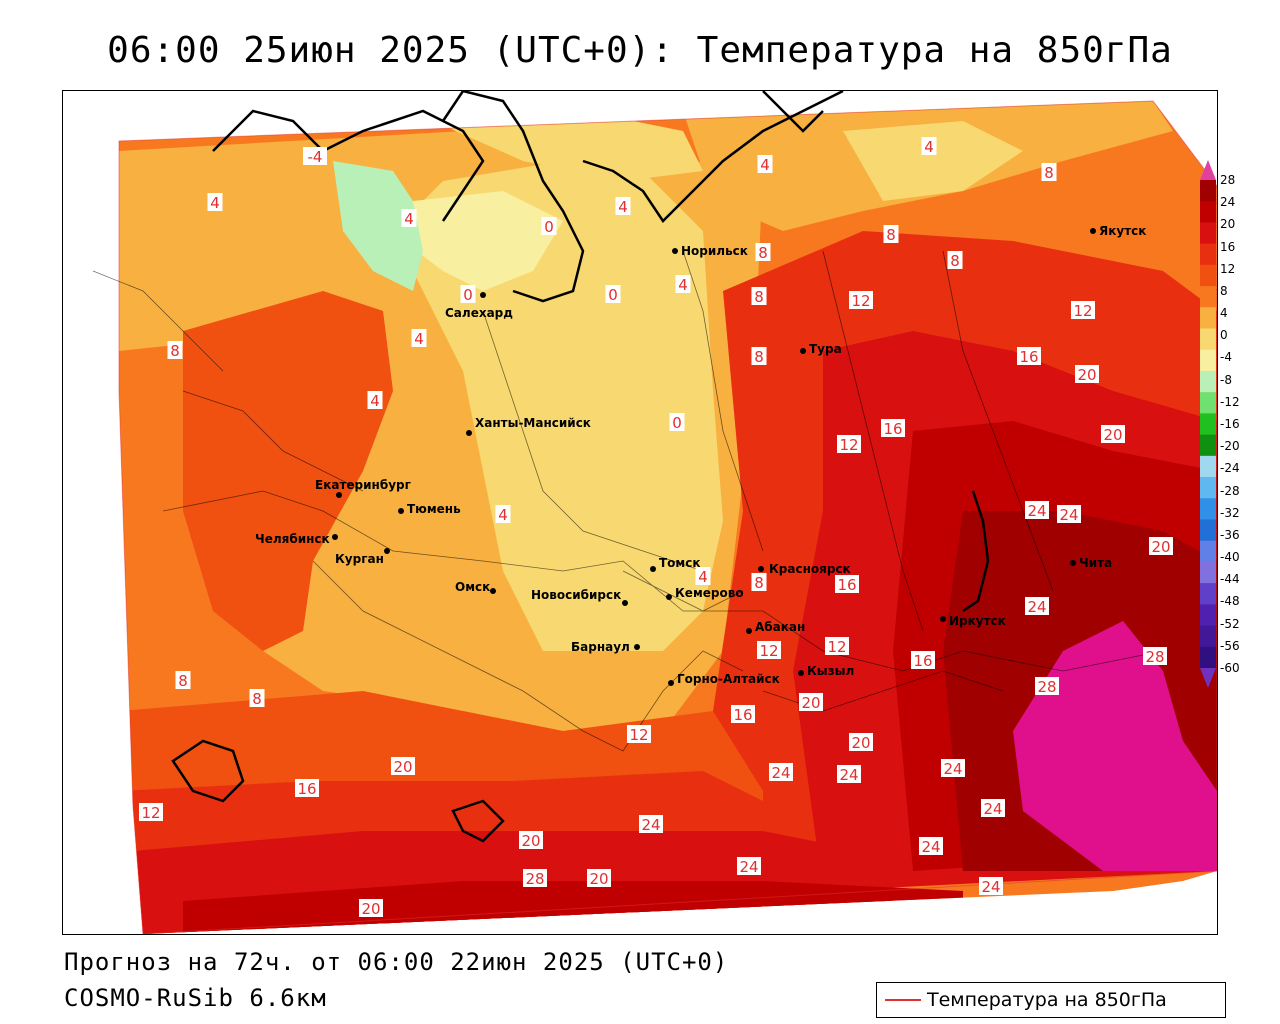 The height and width of the screenshot is (1024, 1280). Describe the element at coordinates (1091, 563) in the screenshot. I see `city-chita: Чита` at that location.